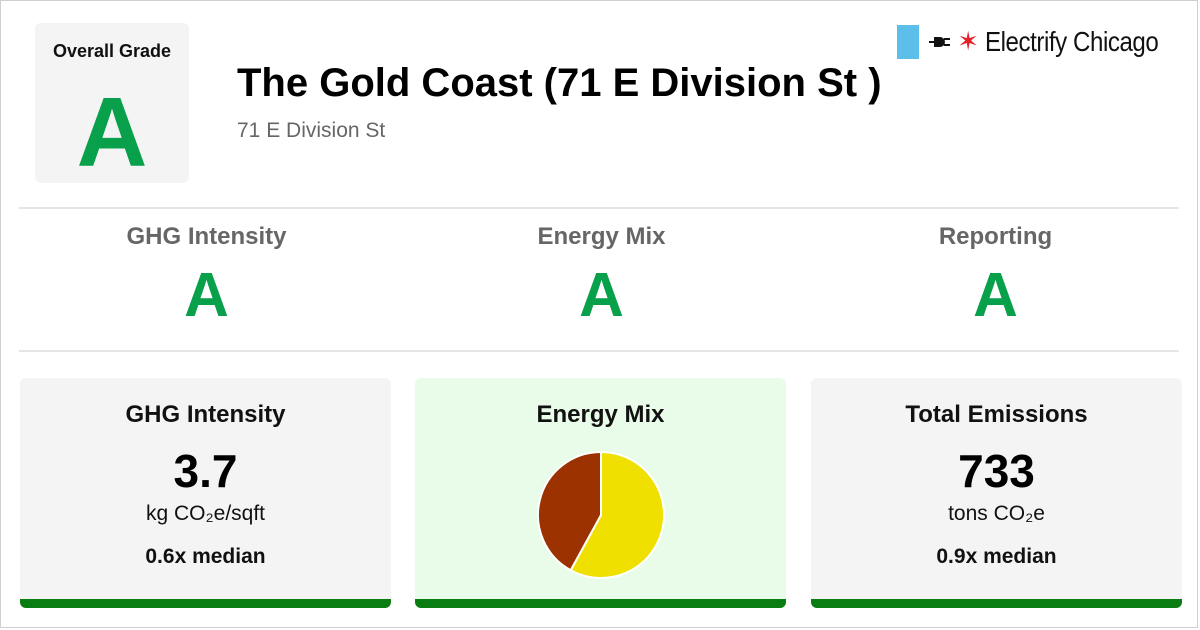 The width and height of the screenshot is (1200, 630). Describe the element at coordinates (205, 414) in the screenshot. I see `card-title: GHG Intensity` at that location.